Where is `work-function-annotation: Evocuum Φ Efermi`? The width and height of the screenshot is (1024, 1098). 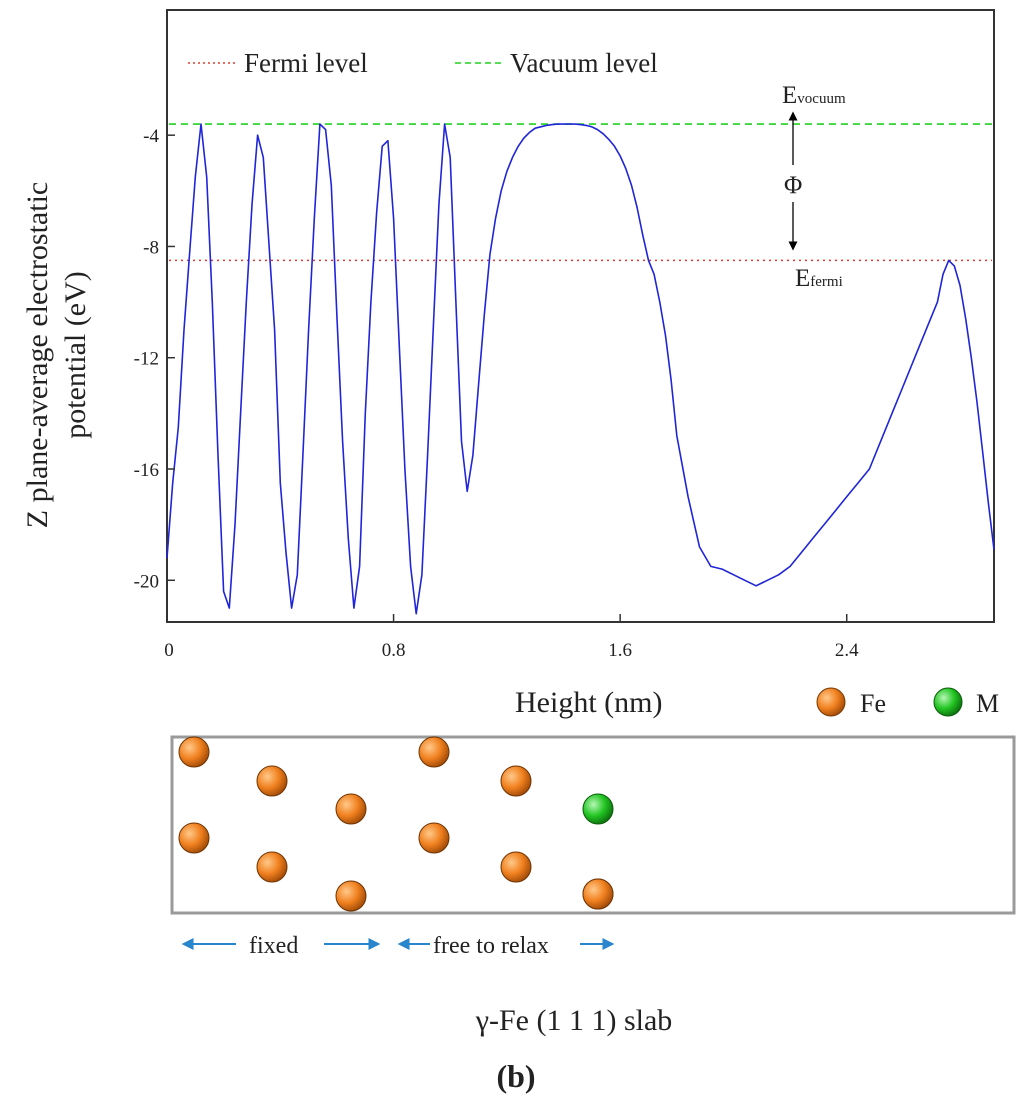 work-function-annotation: Evocuum Φ Efermi is located at coordinates (814, 187).